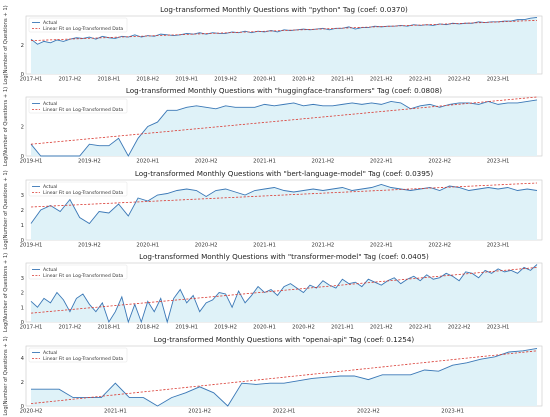 This screenshot has height=417, width=550. What do you see at coordinates (108, 80) in the screenshot?
I see `x-tick-label: 2018-H1` at bounding box center [108, 80].